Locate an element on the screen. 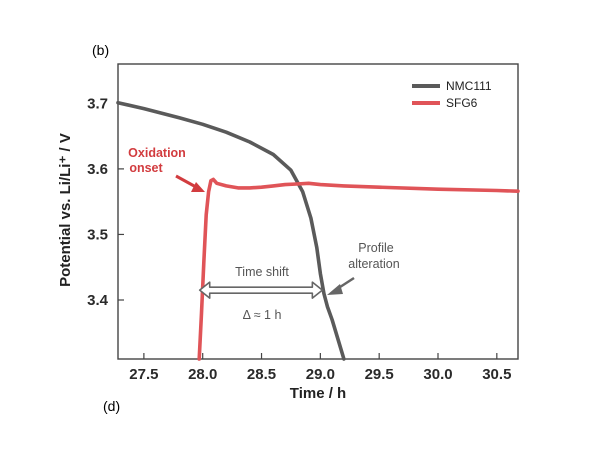 The width and height of the screenshot is (600, 450). x-tick-label: 30.0 is located at coordinates (437, 374).